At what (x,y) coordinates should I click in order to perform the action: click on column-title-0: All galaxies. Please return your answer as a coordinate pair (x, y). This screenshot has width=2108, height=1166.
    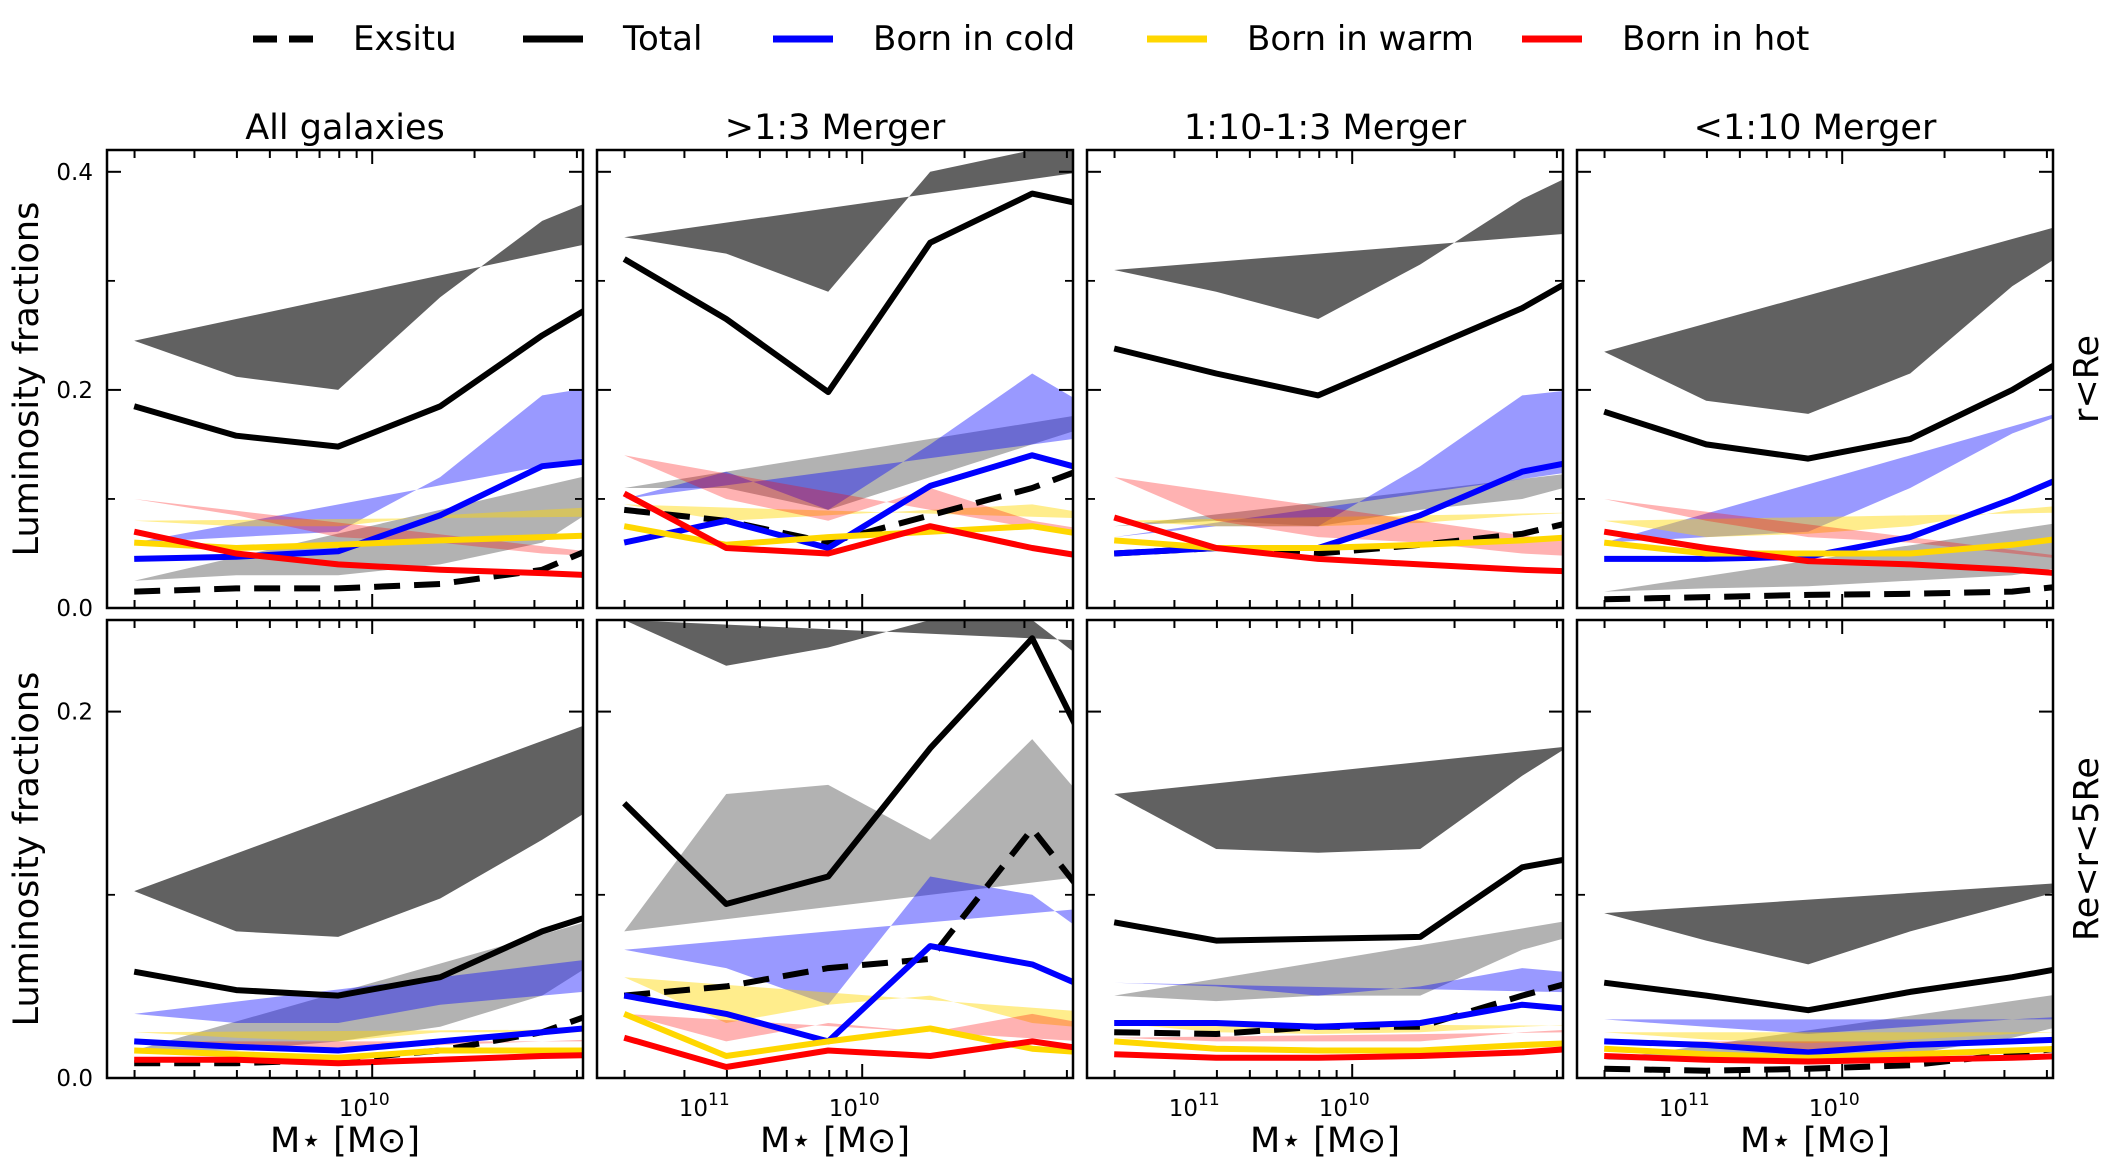
    Looking at the image, I should click on (345, 128).